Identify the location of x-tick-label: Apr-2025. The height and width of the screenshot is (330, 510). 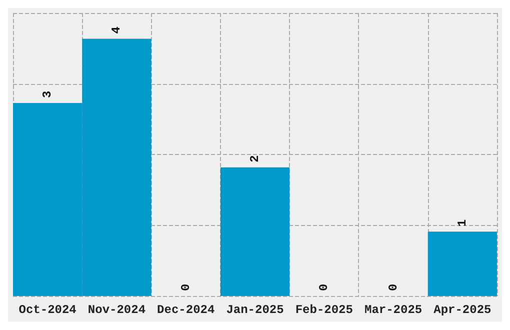
(463, 310).